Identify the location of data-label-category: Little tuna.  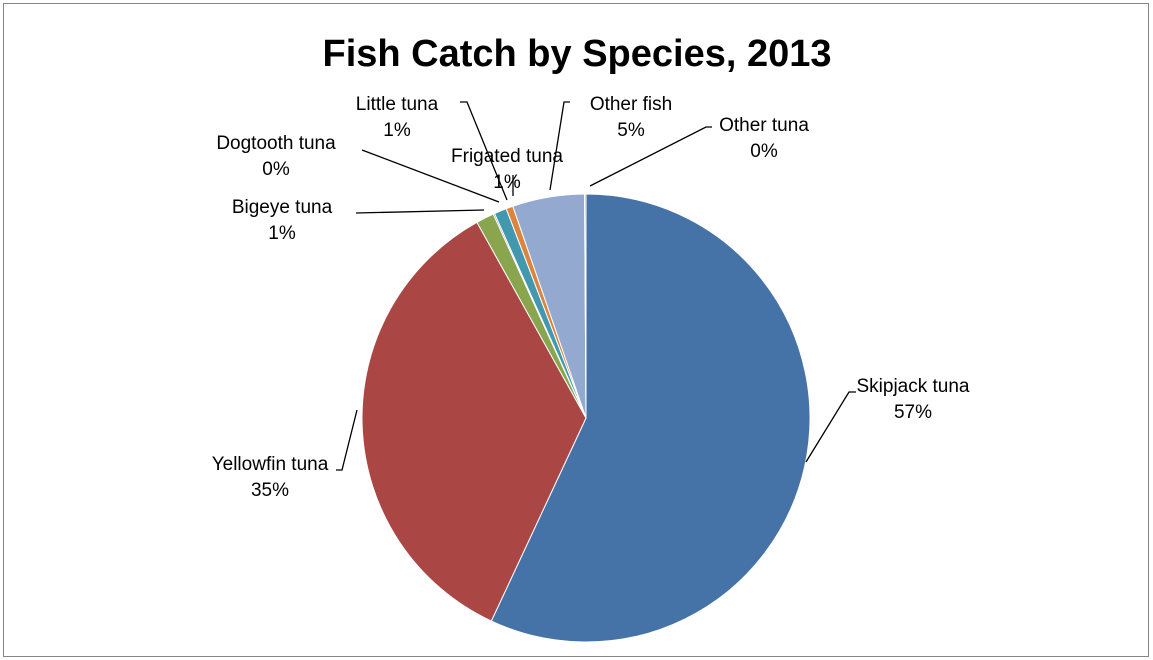
(397, 104).